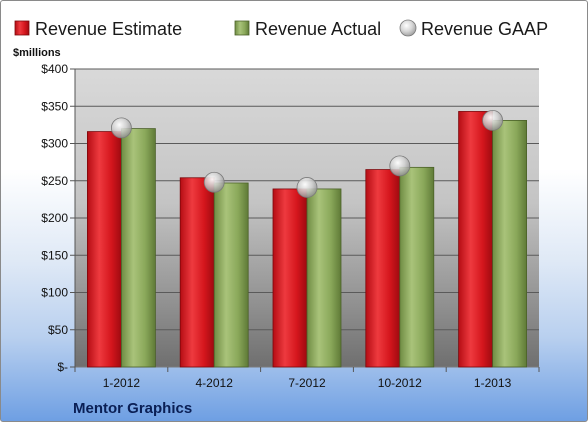 This screenshot has width=588, height=422. Describe the element at coordinates (493, 383) in the screenshot. I see `x-tick-label: 1-2013` at that location.